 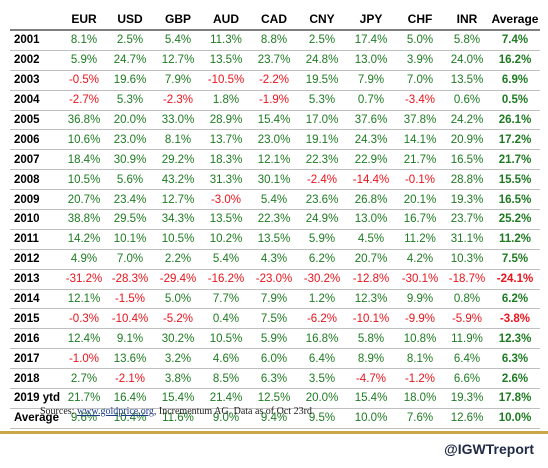 I want to click on average-cell: 6.3%, so click(x=515, y=358).